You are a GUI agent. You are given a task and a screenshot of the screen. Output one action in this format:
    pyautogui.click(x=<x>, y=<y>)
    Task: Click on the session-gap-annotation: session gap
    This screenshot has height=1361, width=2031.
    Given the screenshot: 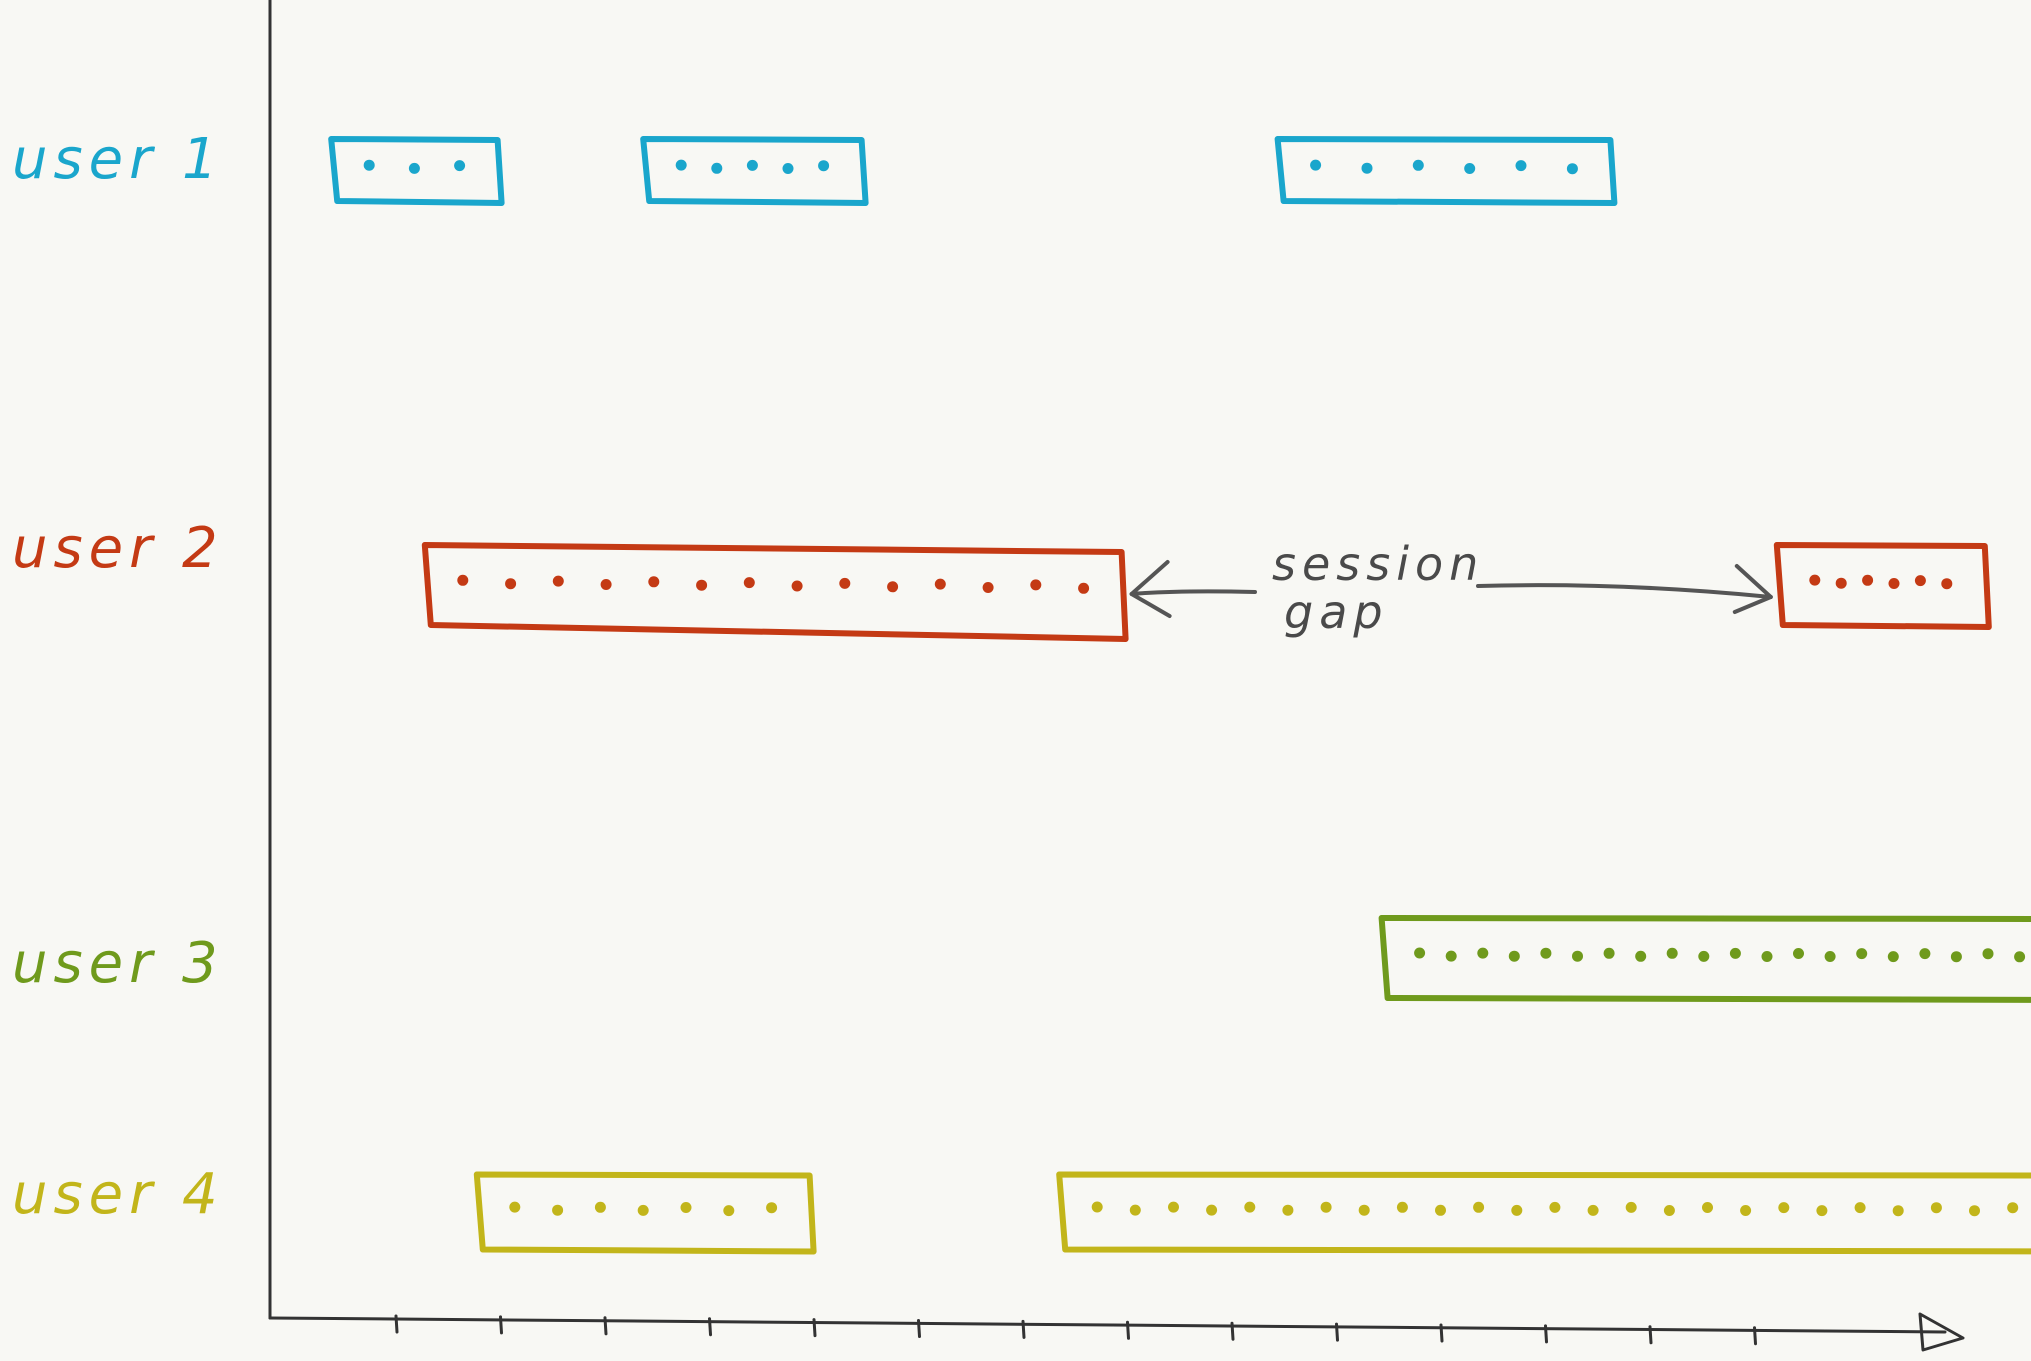 What is the action you would take?
    pyautogui.click(x=1451, y=588)
    